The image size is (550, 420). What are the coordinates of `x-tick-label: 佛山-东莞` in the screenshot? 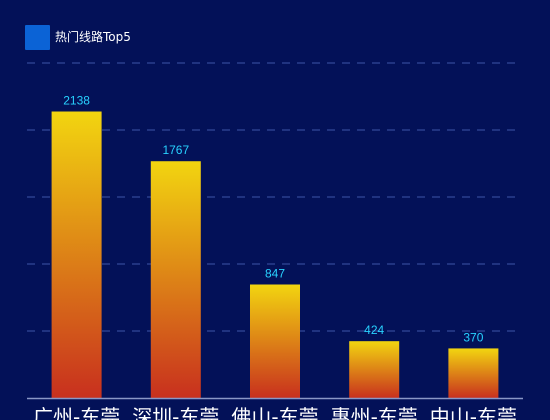 It's located at (274, 412).